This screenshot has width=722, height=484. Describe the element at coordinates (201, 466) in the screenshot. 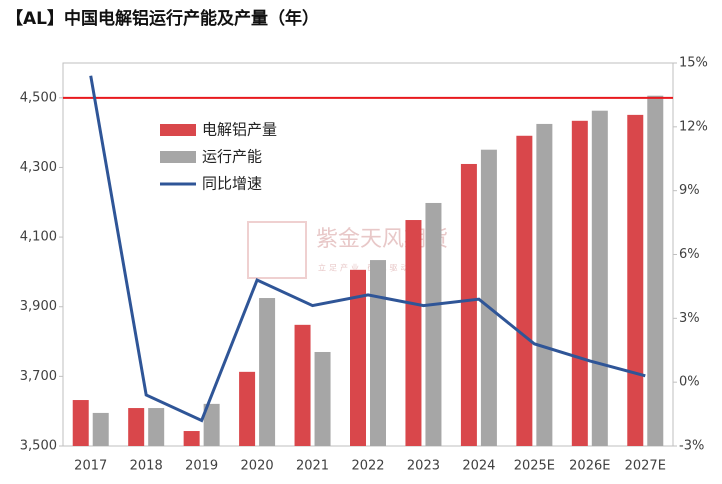

I see `x-tick-label: 2019` at that location.